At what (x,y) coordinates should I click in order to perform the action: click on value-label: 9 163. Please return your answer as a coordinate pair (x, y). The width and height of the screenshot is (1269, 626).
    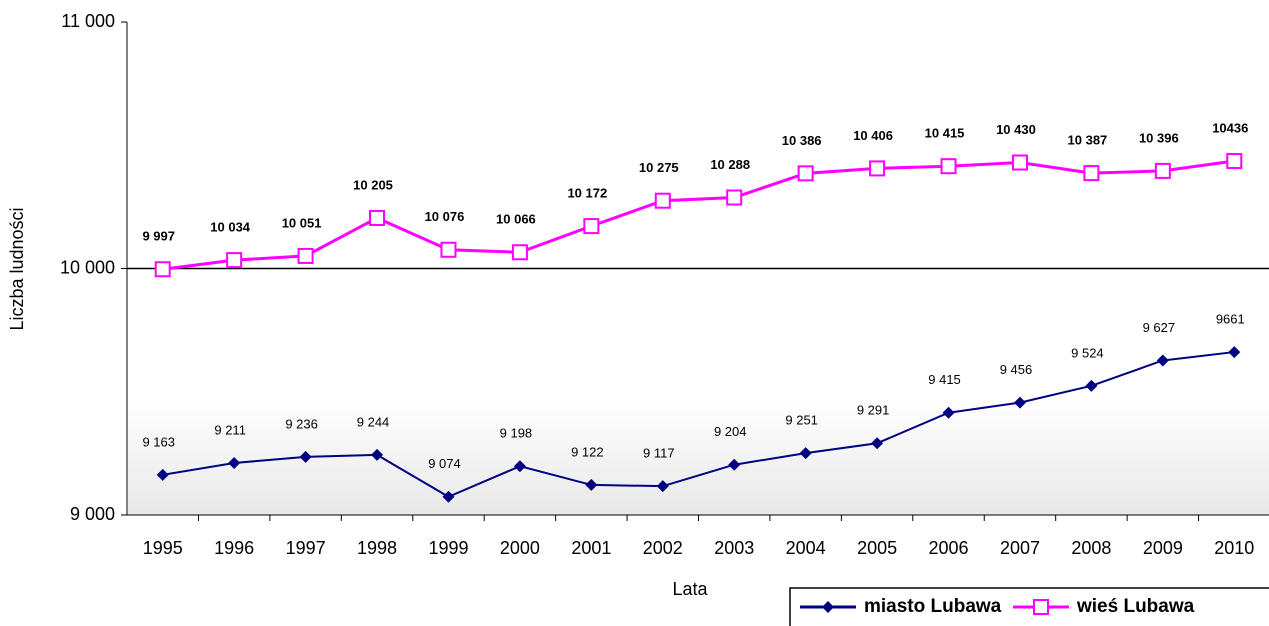
    Looking at the image, I should click on (158, 441).